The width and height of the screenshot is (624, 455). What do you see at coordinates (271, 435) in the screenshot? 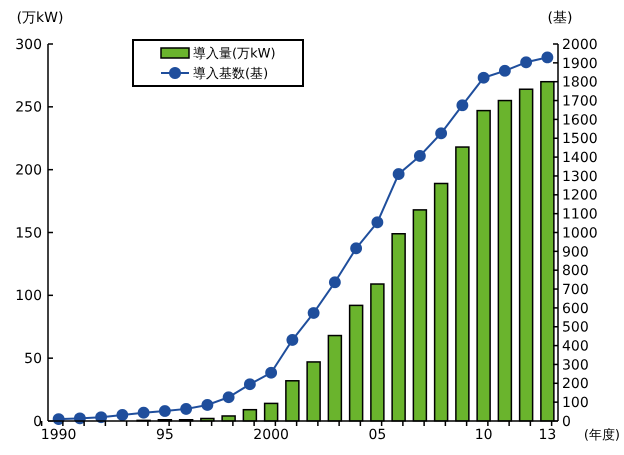
I see `x-tick-label: 2000` at bounding box center [271, 435].